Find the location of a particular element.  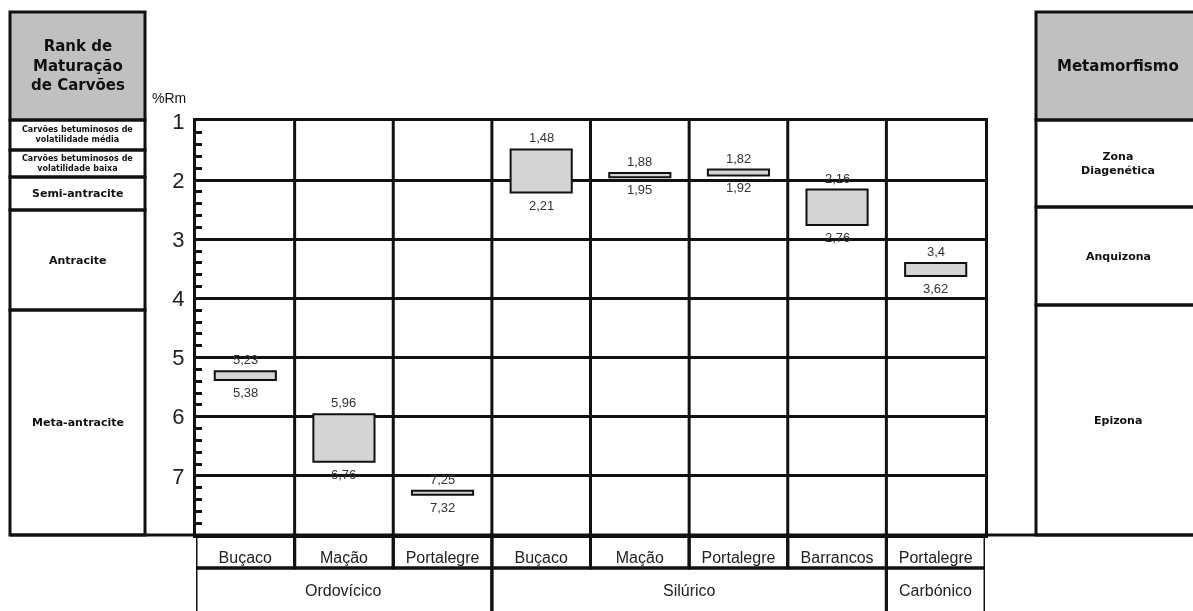

annotation: 1,82 is located at coordinates (739, 158).